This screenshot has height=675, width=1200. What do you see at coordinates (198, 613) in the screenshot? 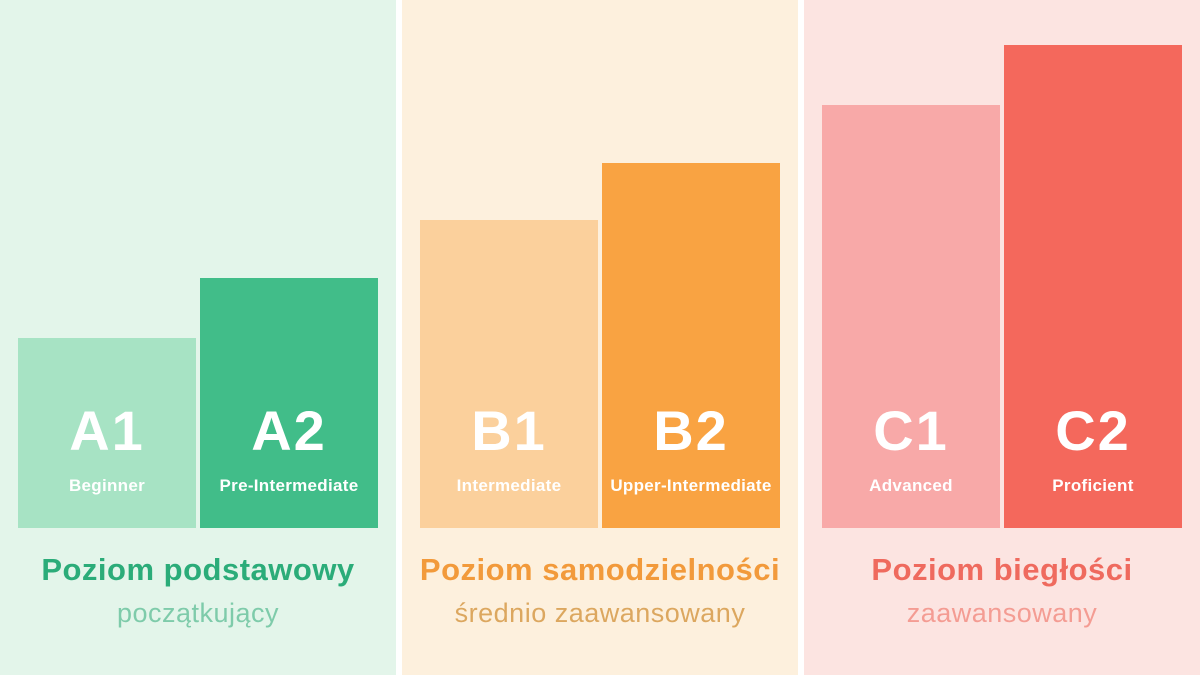
I see `panel-subtitle-basic: początkujący` at bounding box center [198, 613].